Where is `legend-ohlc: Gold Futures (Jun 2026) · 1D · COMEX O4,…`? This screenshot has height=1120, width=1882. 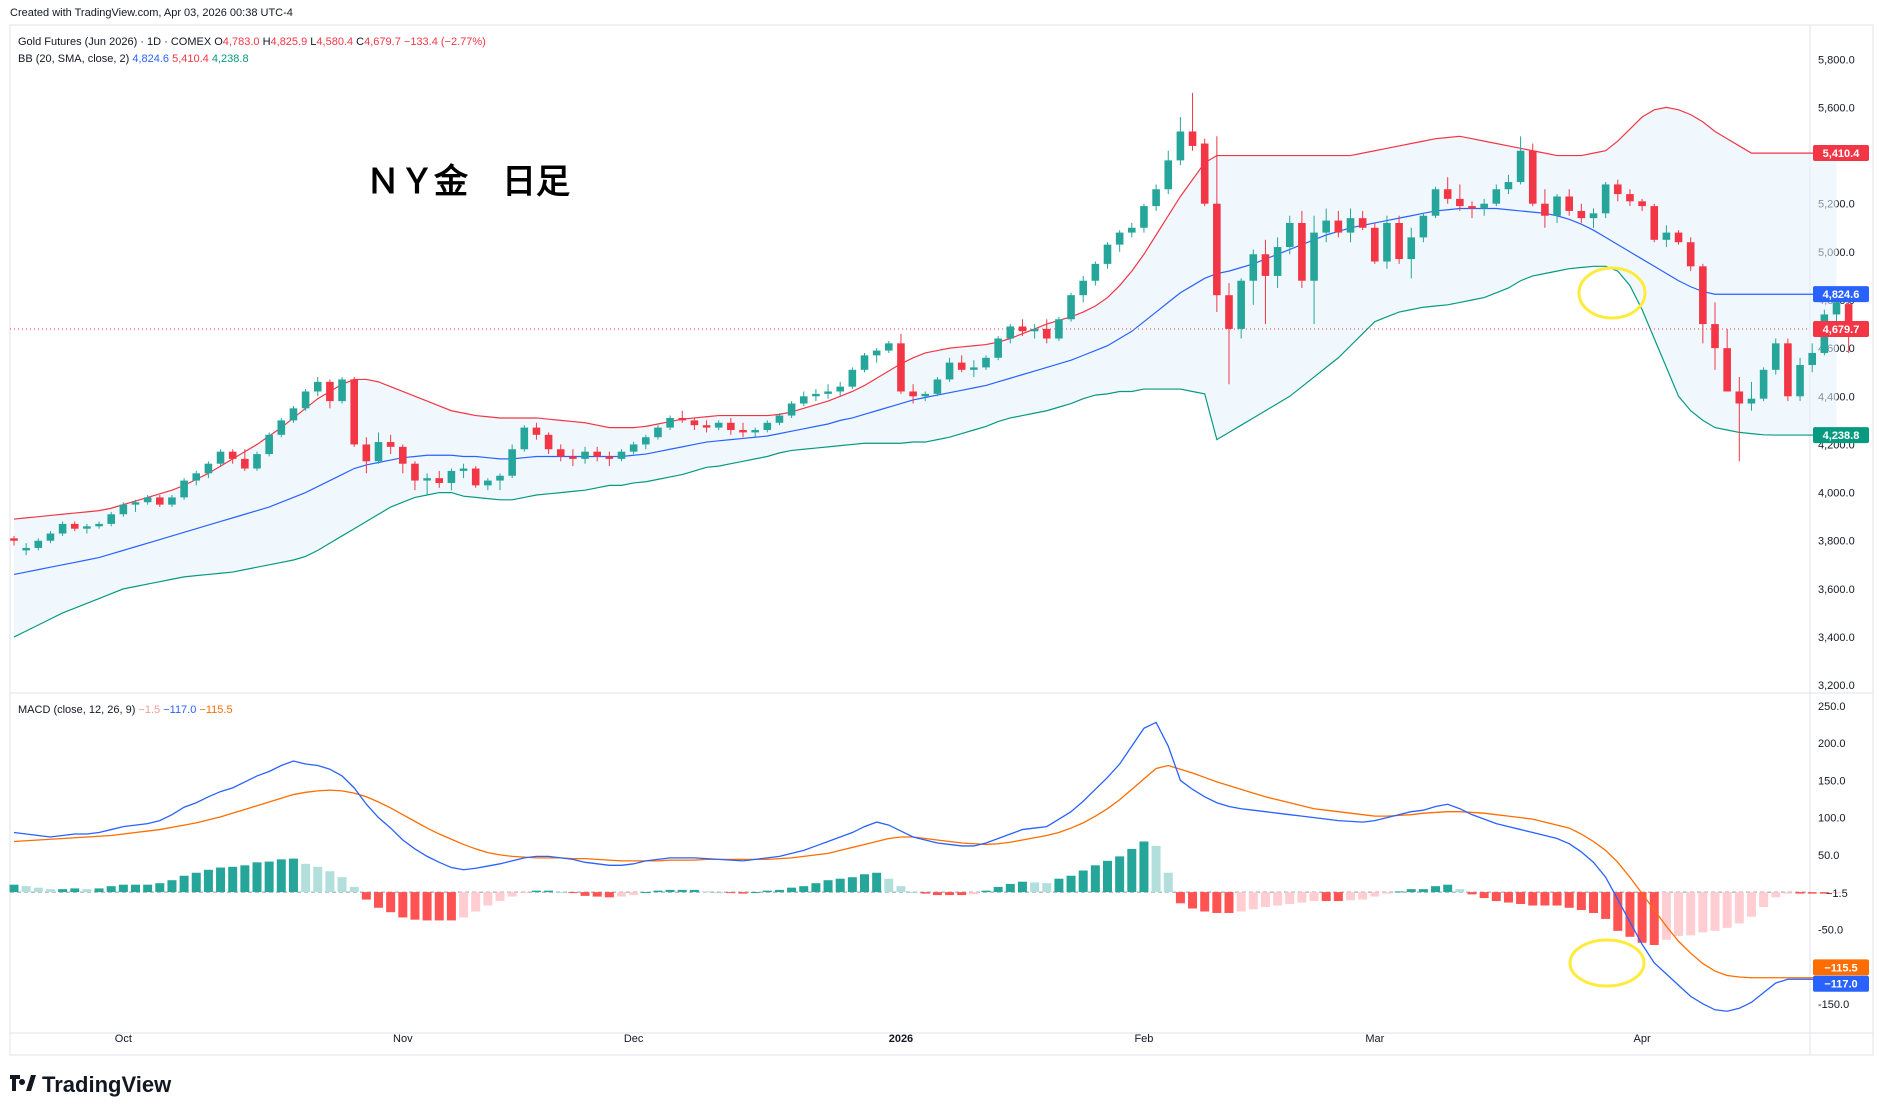
legend-ohlc: Gold Futures (Jun 2026) · 1D · COMEX O4,… is located at coordinates (252, 42).